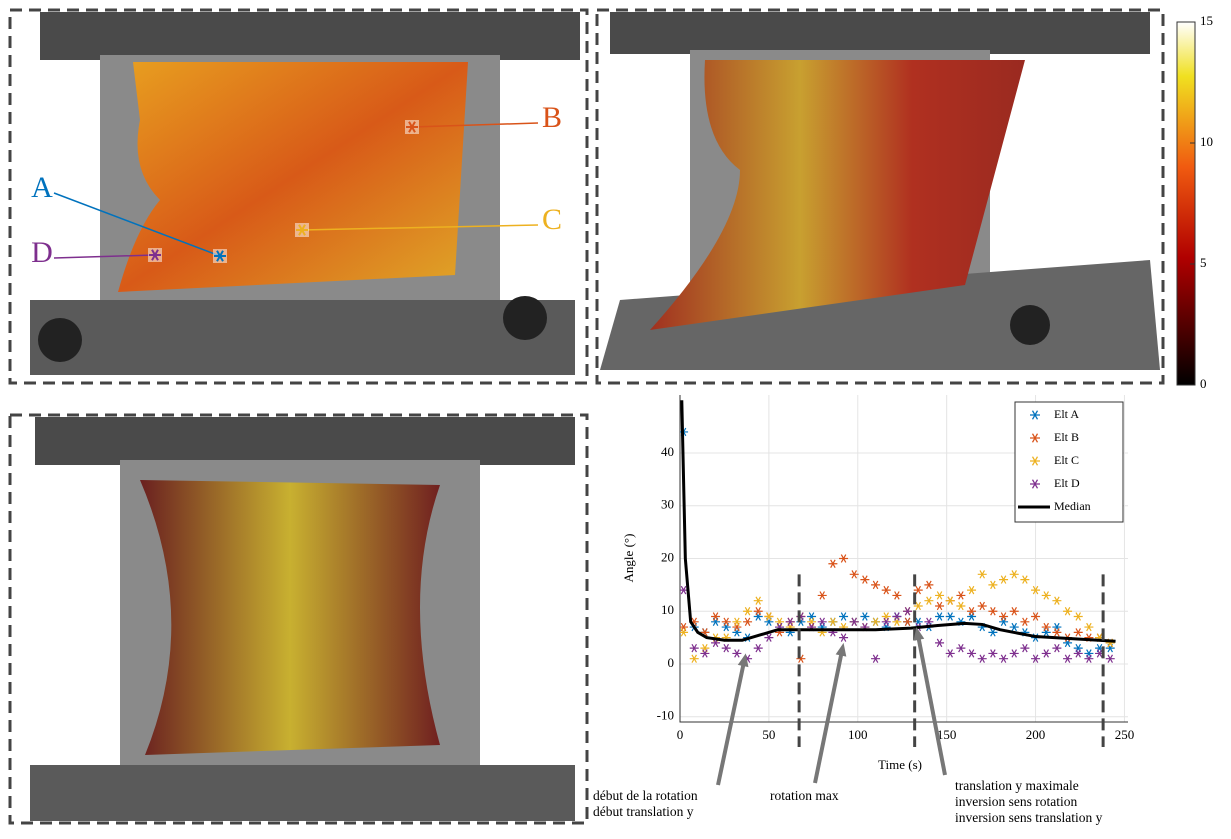  Describe the element at coordinates (1203, 383) in the screenshot. I see `colorbar-tick-label: 0` at that location.